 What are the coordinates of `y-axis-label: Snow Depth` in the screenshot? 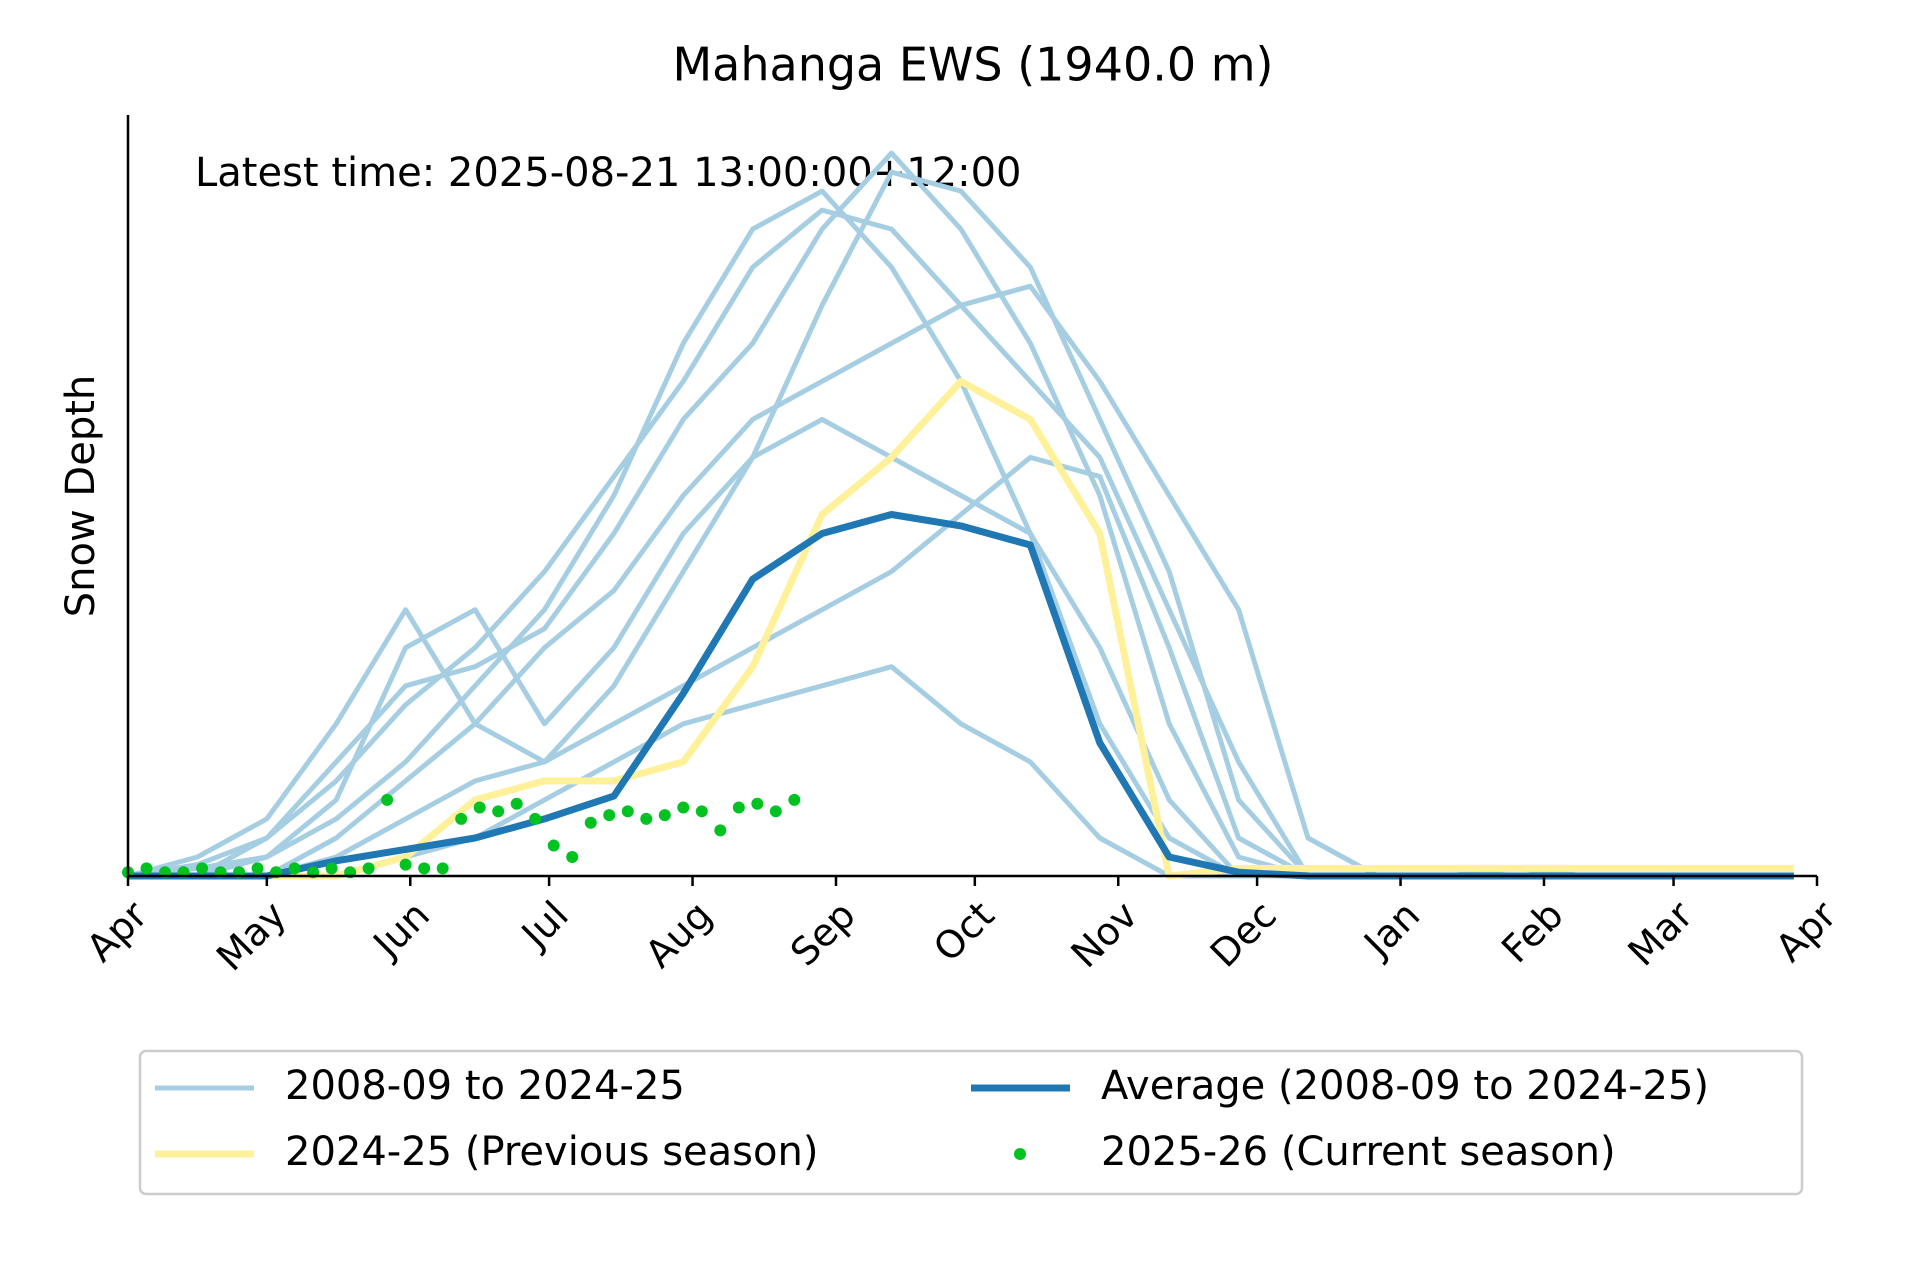 It's located at (81, 496).